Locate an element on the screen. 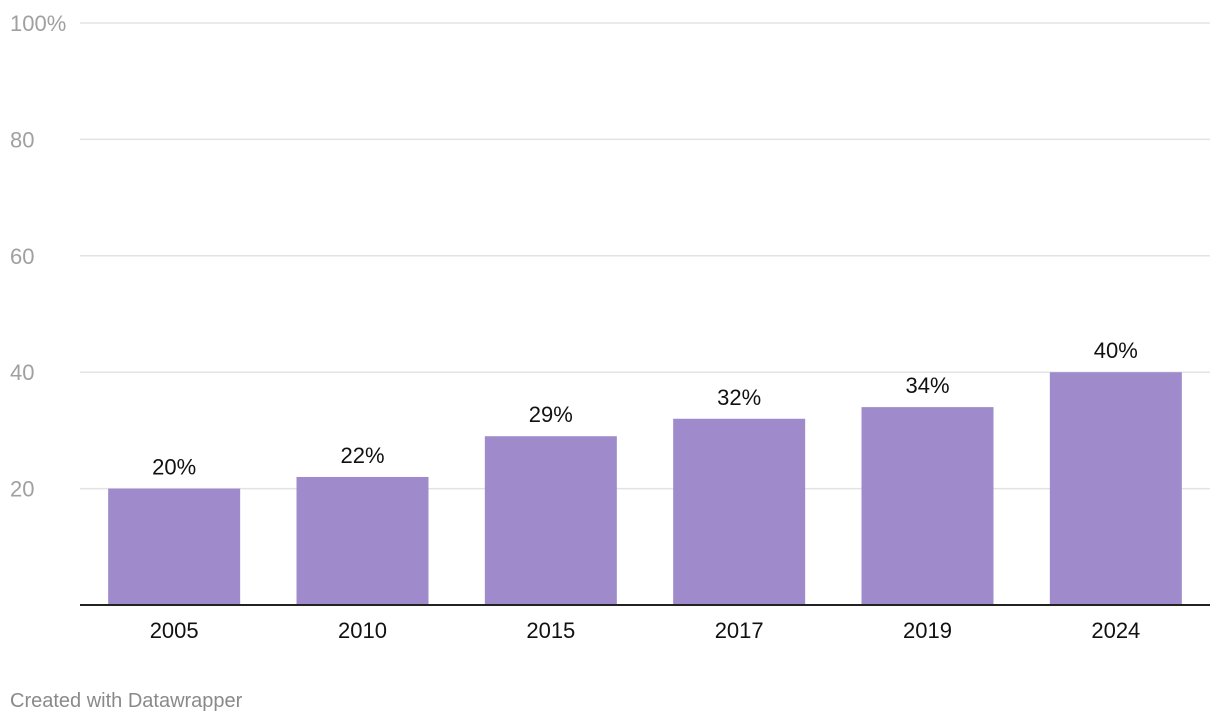 The height and width of the screenshot is (726, 1220). x-tick-label: 2019 is located at coordinates (927, 630).